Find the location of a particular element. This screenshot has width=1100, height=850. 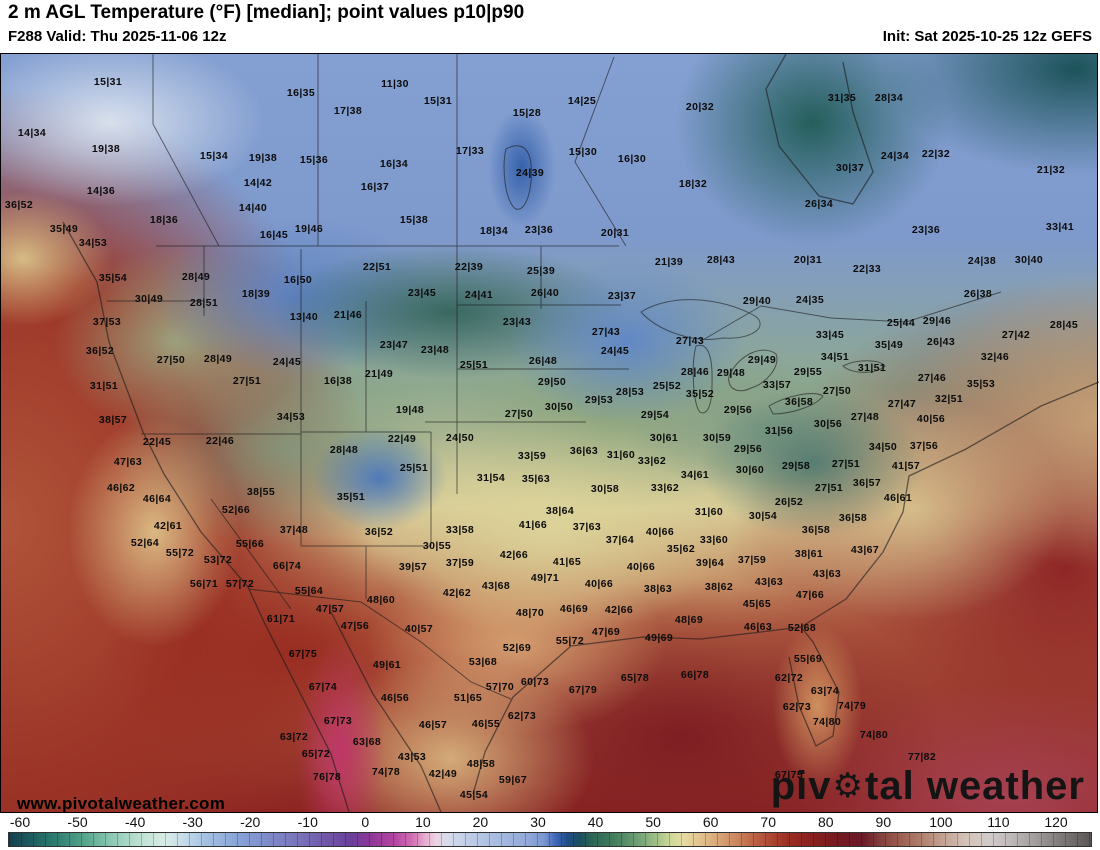

point-value: 27|46 is located at coordinates (932, 378).